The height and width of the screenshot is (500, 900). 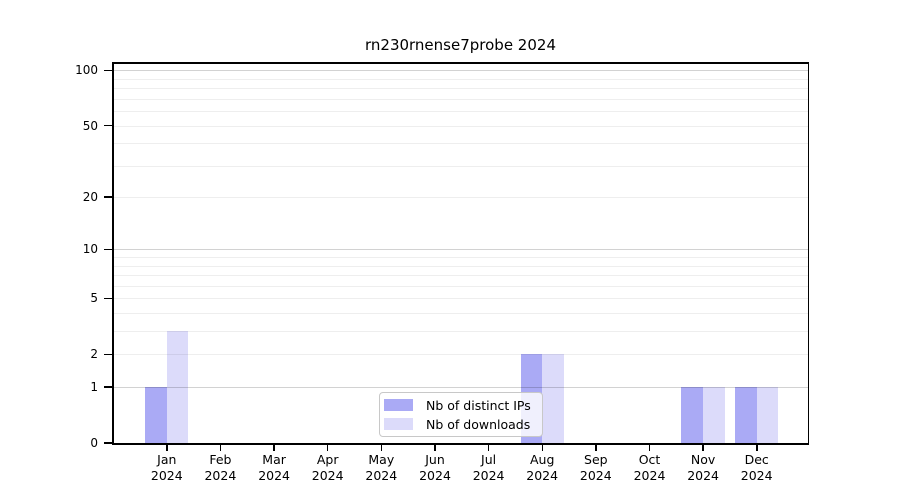 What do you see at coordinates (381, 467) in the screenshot?
I see `x-tick-label-may: May 2024` at bounding box center [381, 467].